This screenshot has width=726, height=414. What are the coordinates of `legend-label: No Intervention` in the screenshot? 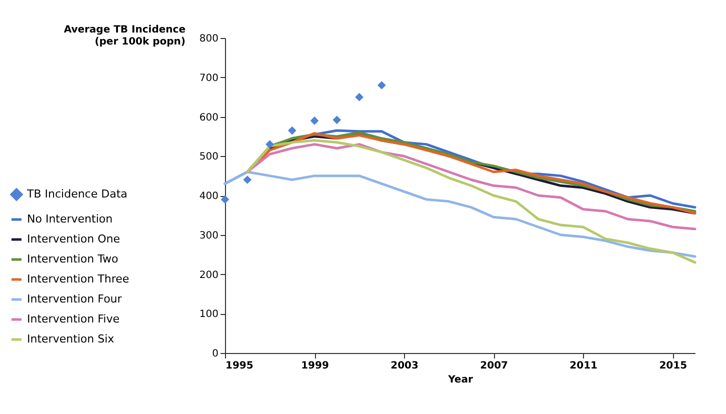 It's located at (70, 219).